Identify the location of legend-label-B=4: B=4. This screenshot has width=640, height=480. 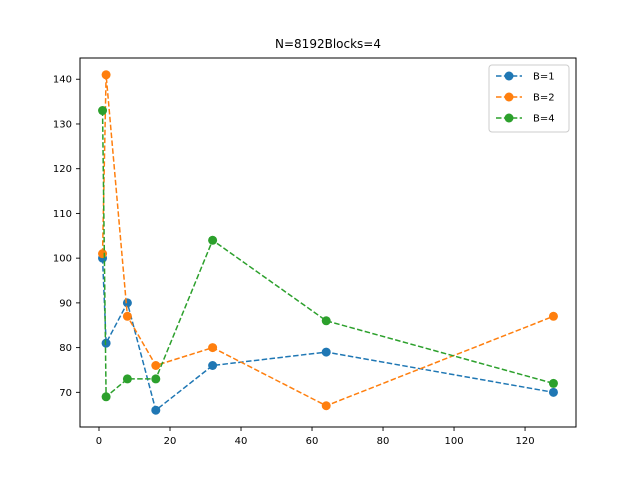
(544, 119).